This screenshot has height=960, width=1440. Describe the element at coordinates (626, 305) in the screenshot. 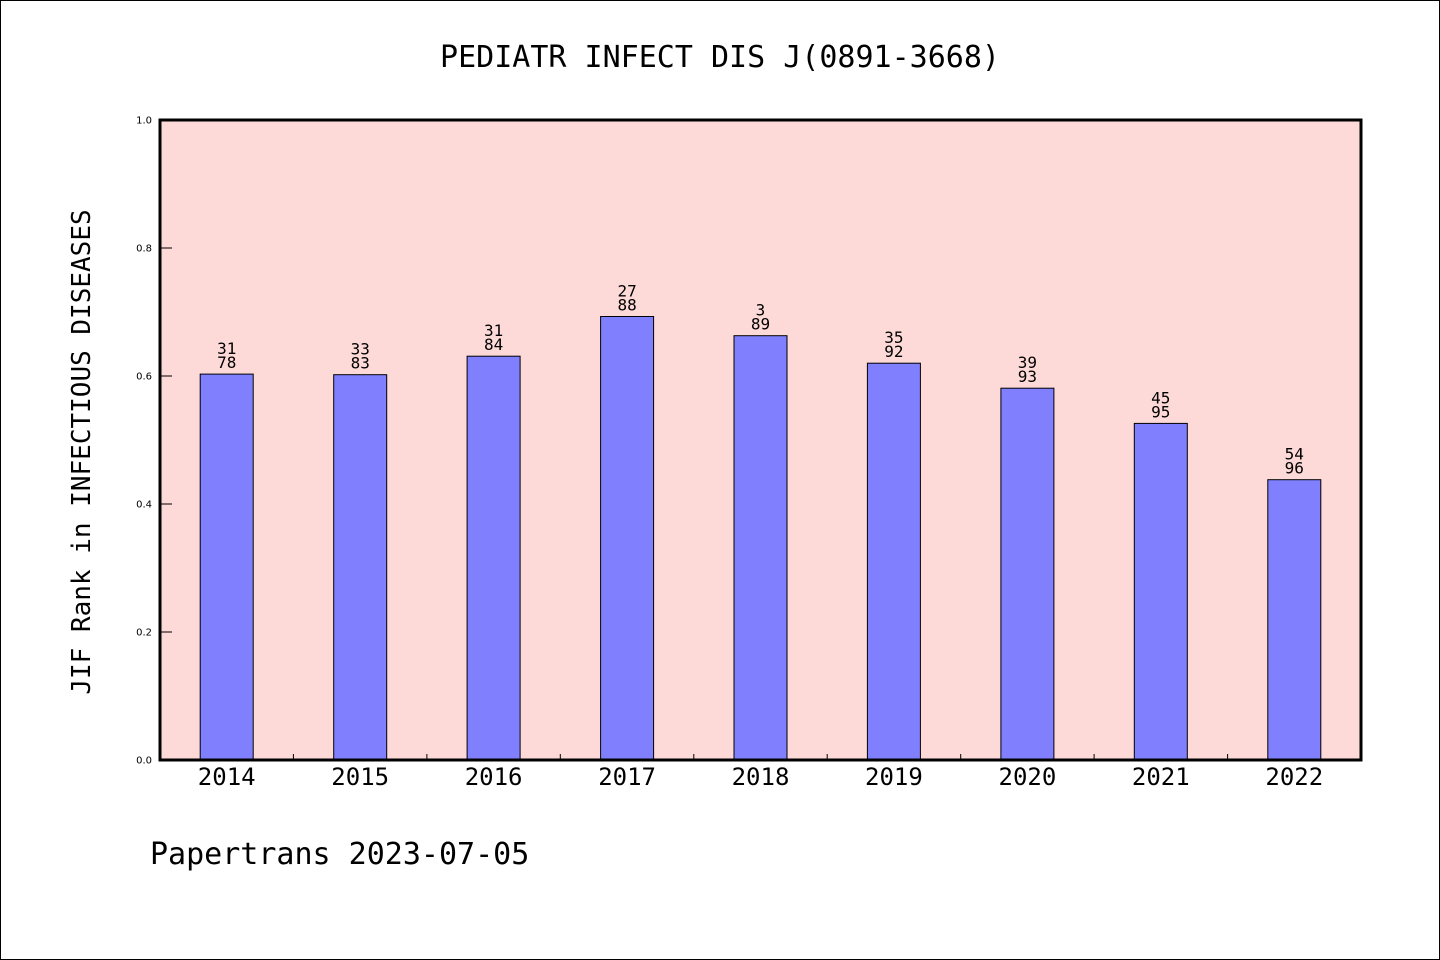

I see `bar-label-bottom-2017: 88` at that location.